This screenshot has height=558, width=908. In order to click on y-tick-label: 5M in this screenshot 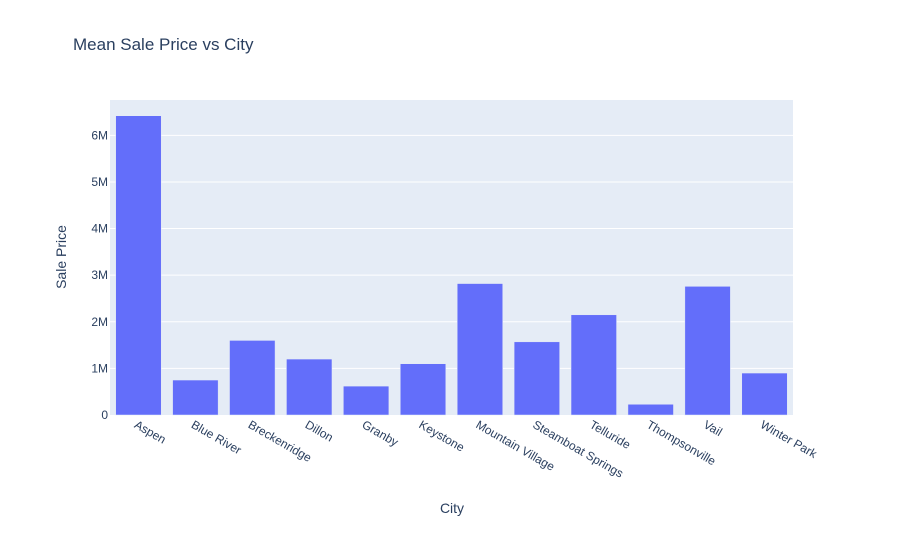, I will do `click(99, 182)`.